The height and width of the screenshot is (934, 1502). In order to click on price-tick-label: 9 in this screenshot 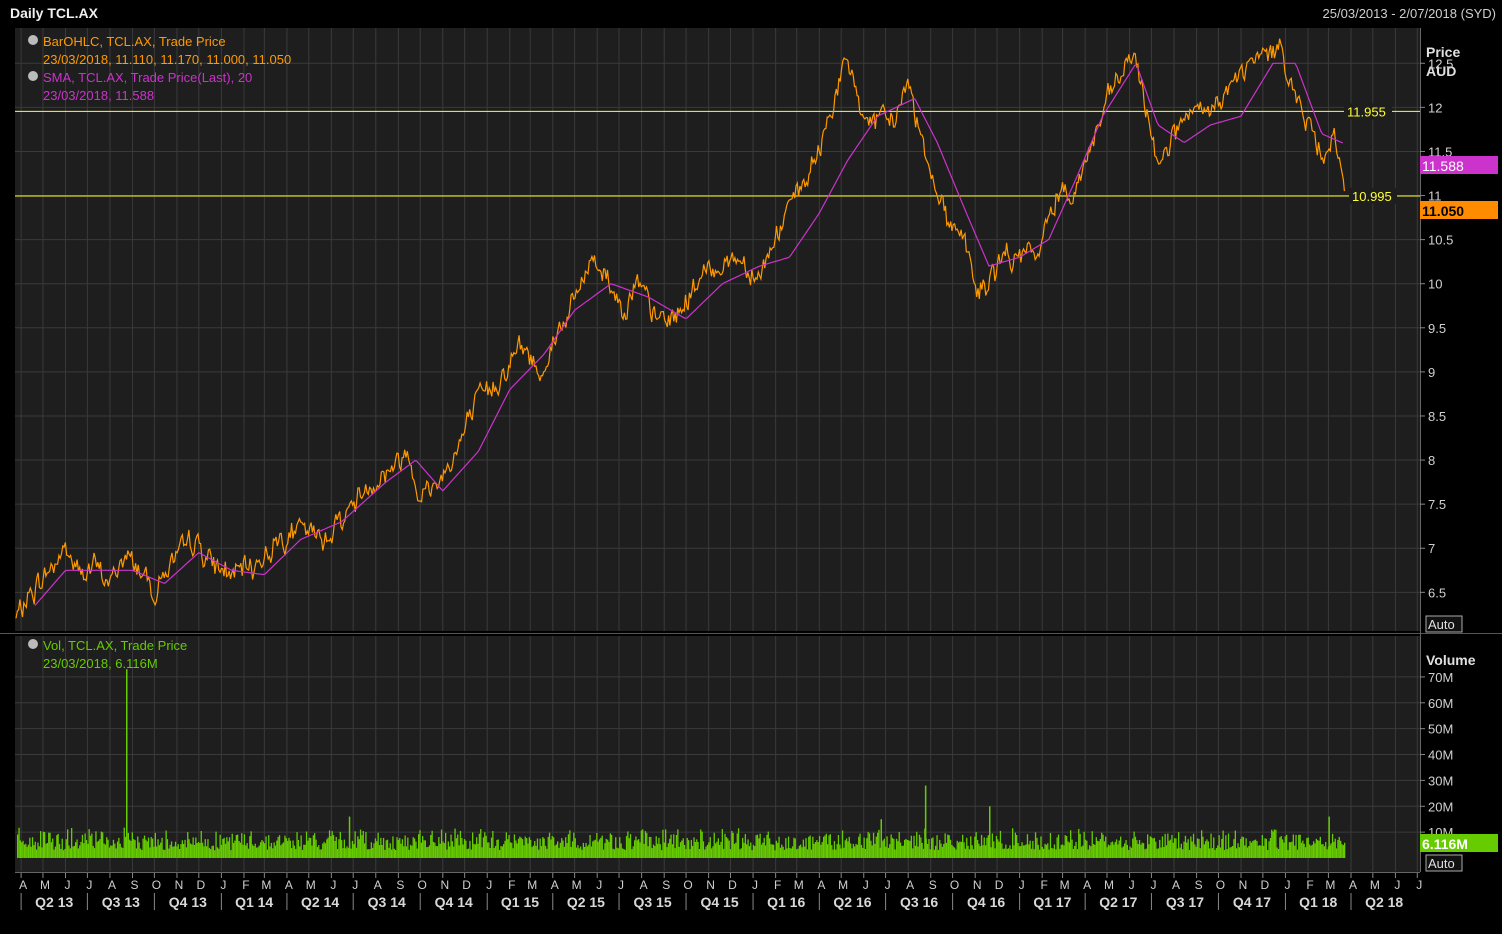, I will do `click(1431, 372)`.